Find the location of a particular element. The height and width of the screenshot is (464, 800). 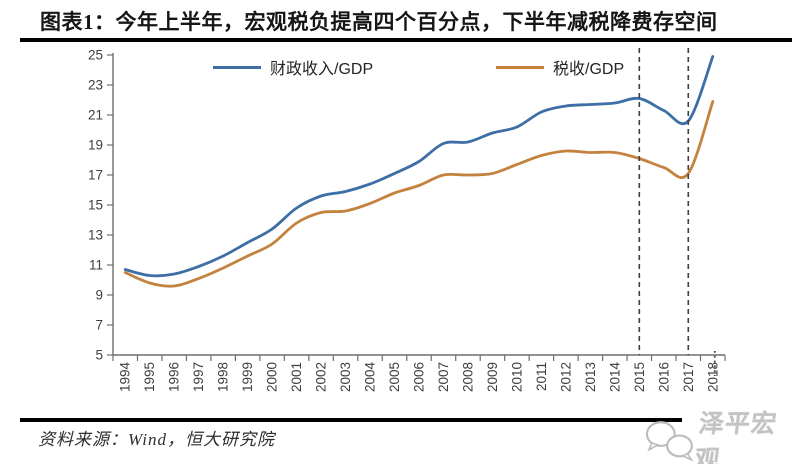

x-axis-label: 2010 is located at coordinates (516, 377).